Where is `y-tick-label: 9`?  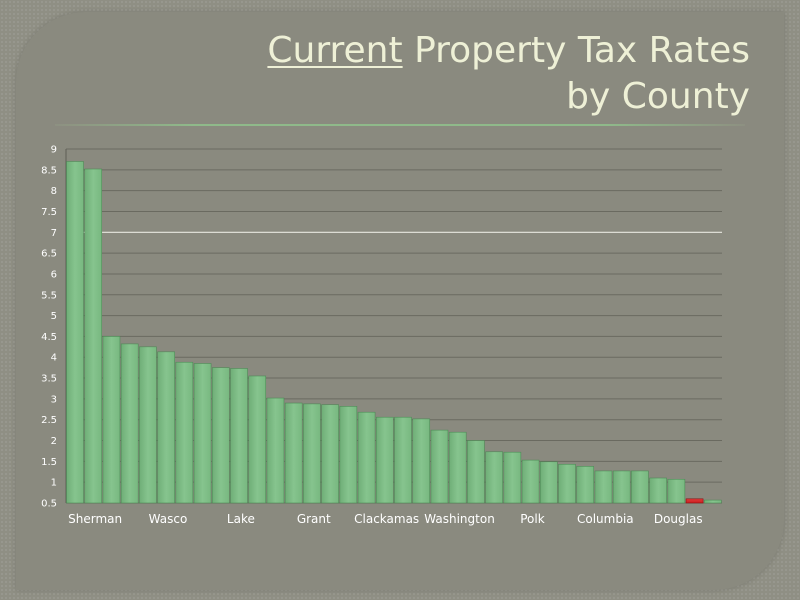 y-tick-label: 9 is located at coordinates (54, 150).